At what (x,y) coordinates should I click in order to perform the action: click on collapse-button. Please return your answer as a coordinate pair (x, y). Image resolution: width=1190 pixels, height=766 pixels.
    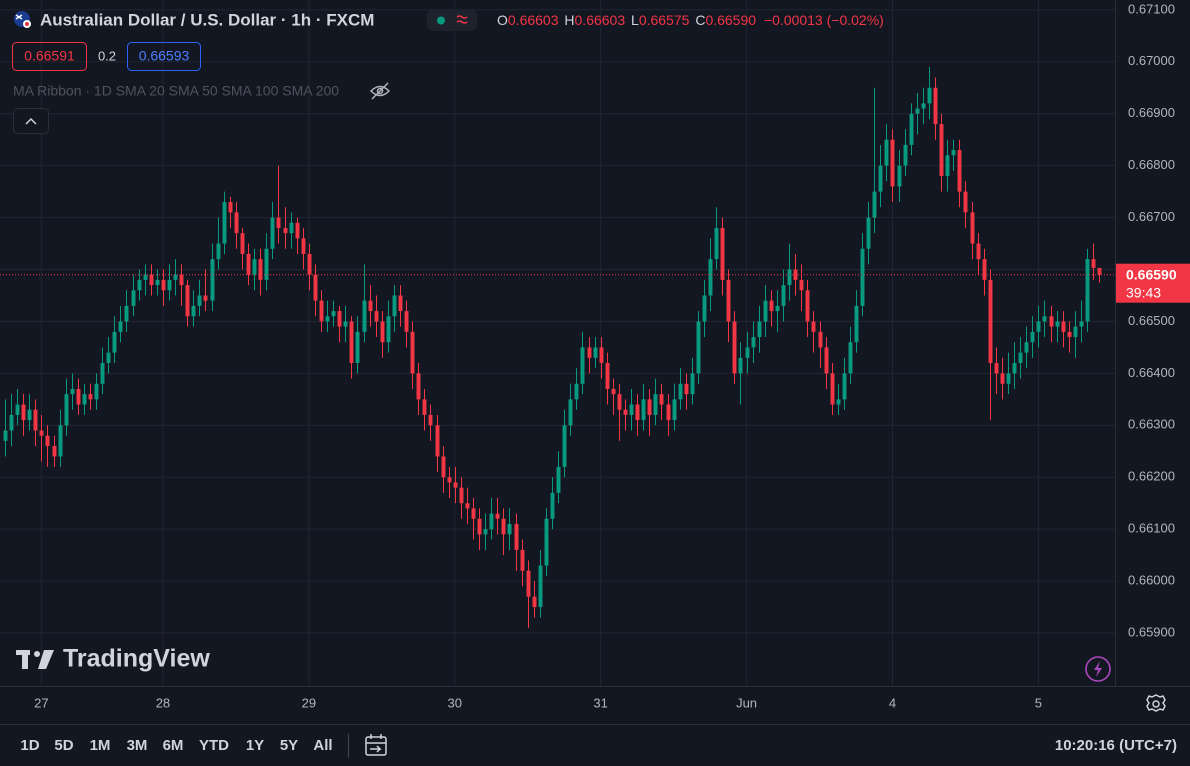
    Looking at the image, I should click on (31, 121).